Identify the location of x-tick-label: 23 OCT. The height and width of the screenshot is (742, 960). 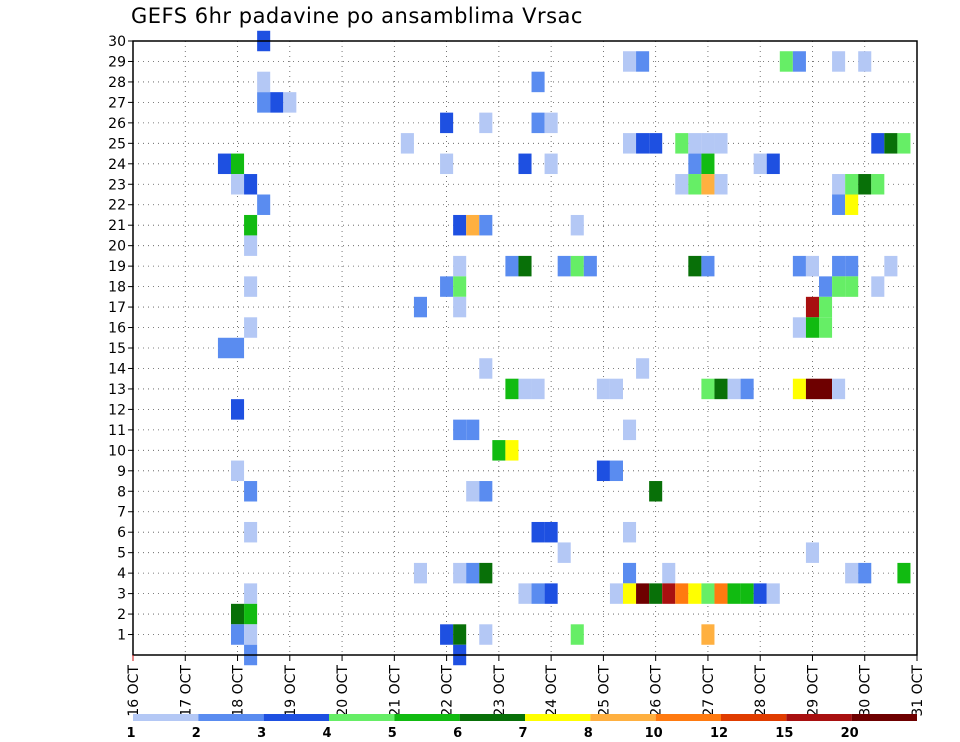
(500, 691).